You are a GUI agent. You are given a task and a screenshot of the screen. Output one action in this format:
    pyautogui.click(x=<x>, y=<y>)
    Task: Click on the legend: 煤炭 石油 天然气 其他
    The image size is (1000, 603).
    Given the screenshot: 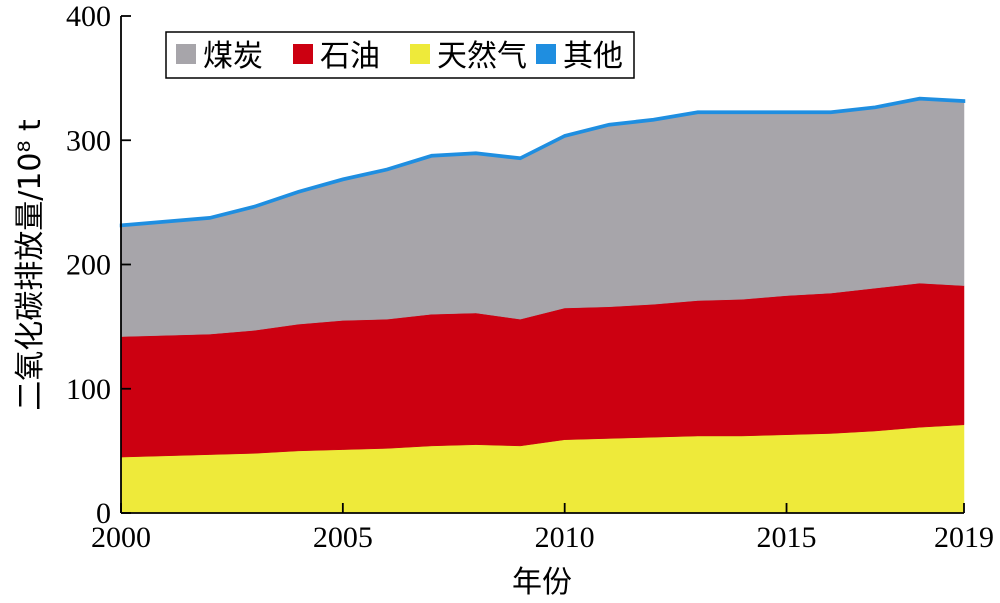 What is the action you would take?
    pyautogui.click(x=400, y=55)
    